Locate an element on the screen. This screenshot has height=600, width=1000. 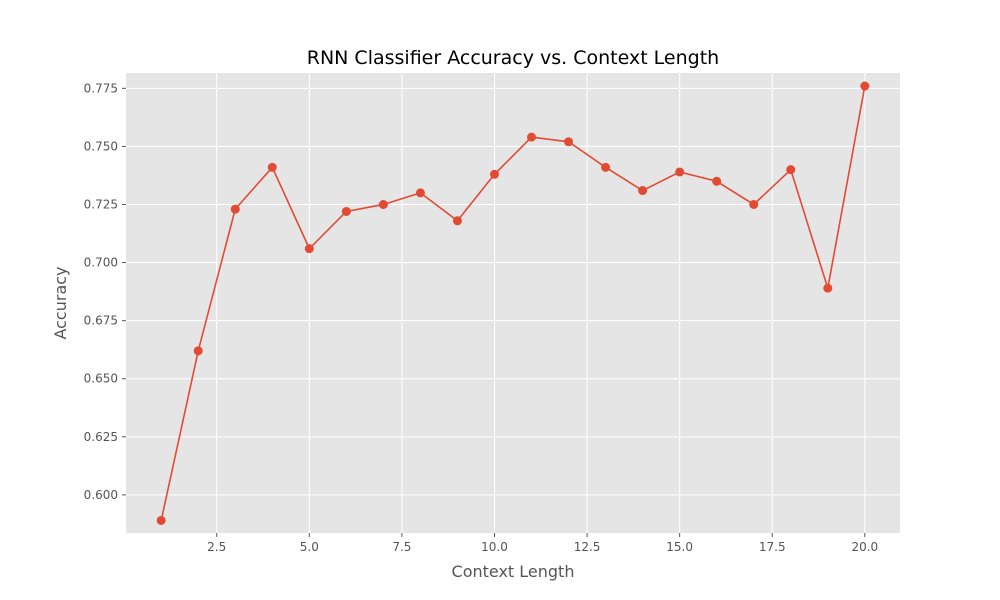
y-tick-label: 0.650 is located at coordinates (101, 379).